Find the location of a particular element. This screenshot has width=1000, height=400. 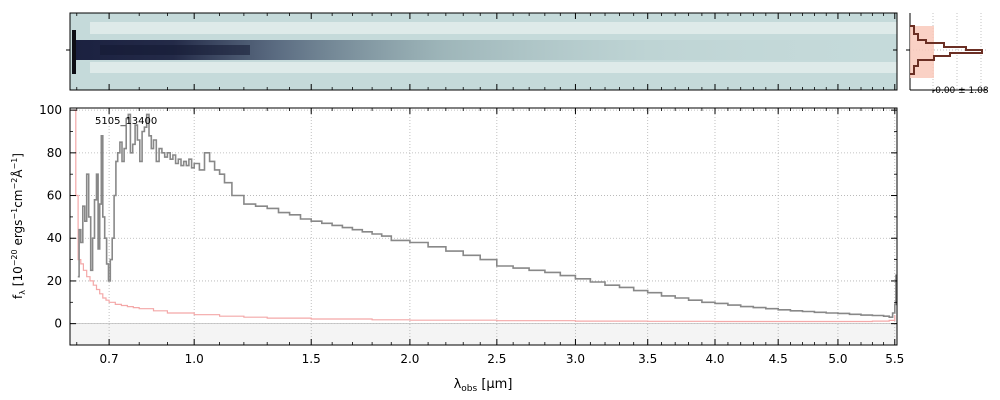

y-tick-label: 60 is located at coordinates (54, 196).